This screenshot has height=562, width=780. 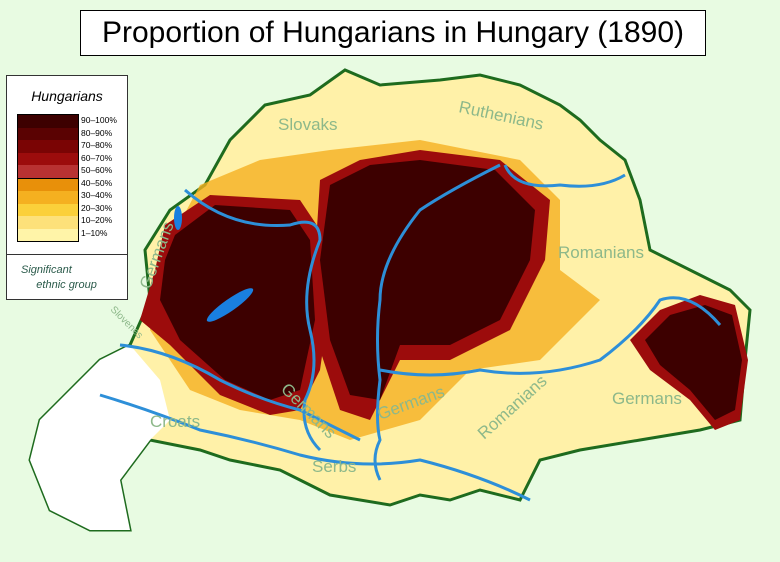 I want to click on legend-label: 80–90%, so click(x=97, y=132).